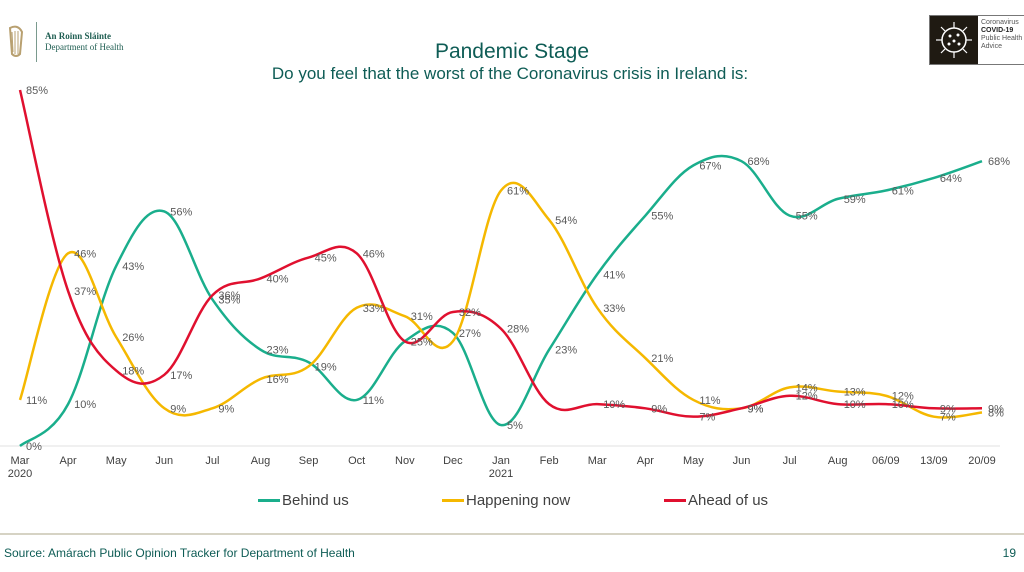 The image size is (1024, 572). What do you see at coordinates (356, 461) in the screenshot?
I see `x-tick-label: Oct` at bounding box center [356, 461].